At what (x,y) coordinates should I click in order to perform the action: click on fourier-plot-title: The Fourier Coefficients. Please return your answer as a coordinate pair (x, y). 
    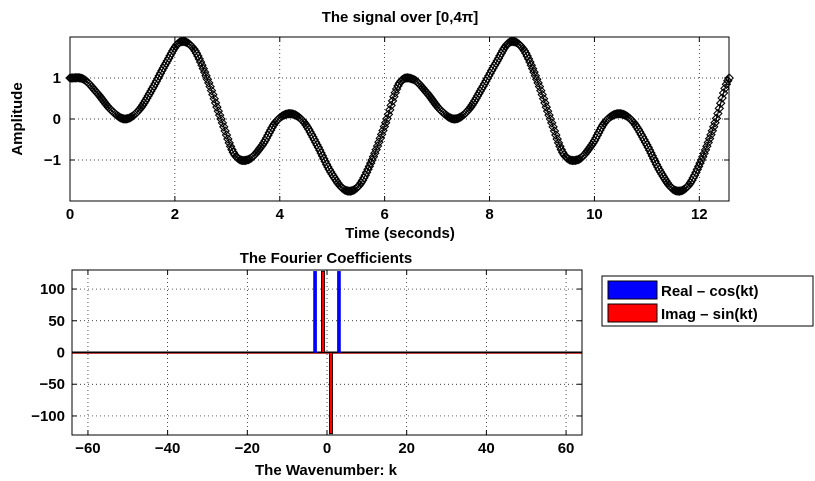
    Looking at the image, I should click on (326, 258).